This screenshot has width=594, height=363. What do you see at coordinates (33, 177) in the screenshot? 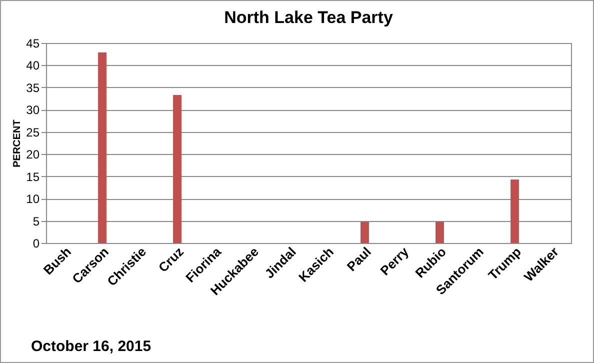
I see `y-tick-label: 15` at bounding box center [33, 177].